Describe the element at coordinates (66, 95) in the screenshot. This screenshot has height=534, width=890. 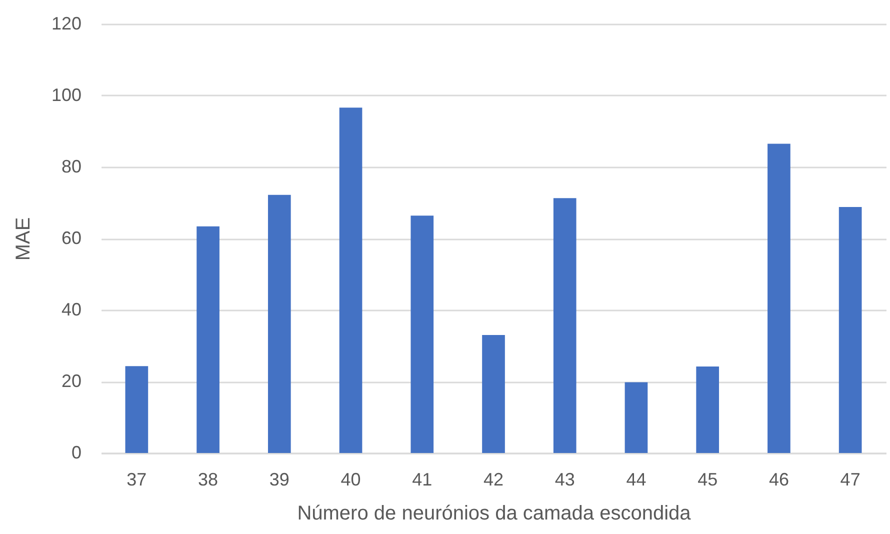
I see `y-tick-label: 100` at that location.